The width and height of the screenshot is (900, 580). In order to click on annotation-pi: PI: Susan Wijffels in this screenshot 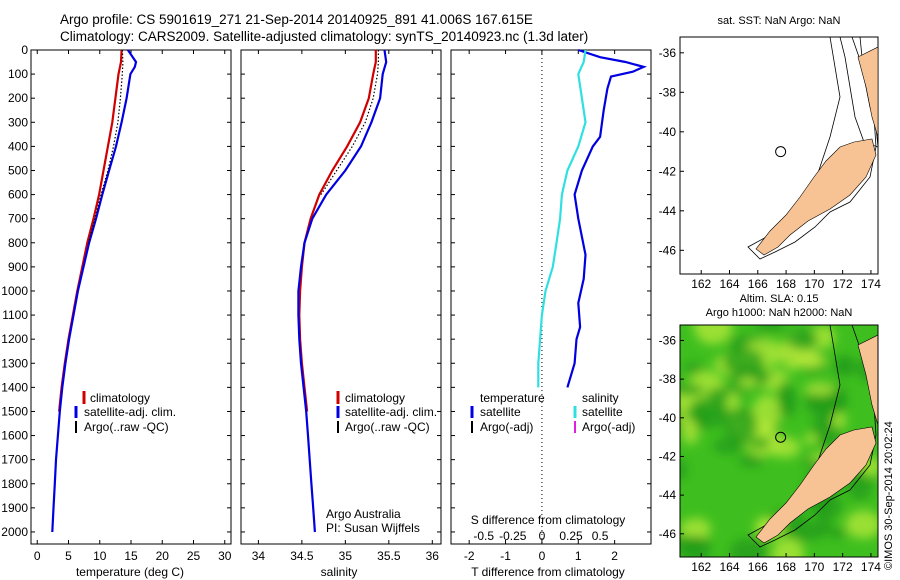, I will do `click(373, 528)`.